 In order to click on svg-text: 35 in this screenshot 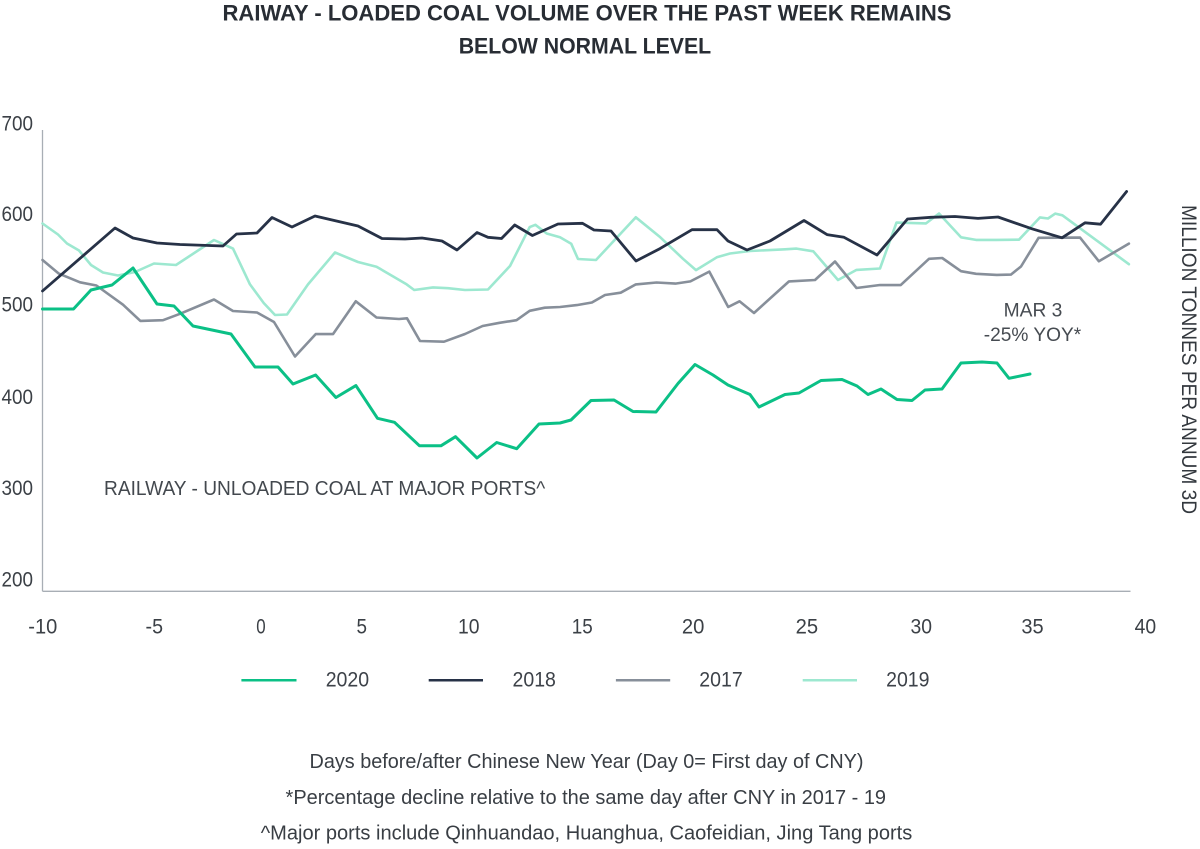, I will do `click(1032, 627)`.